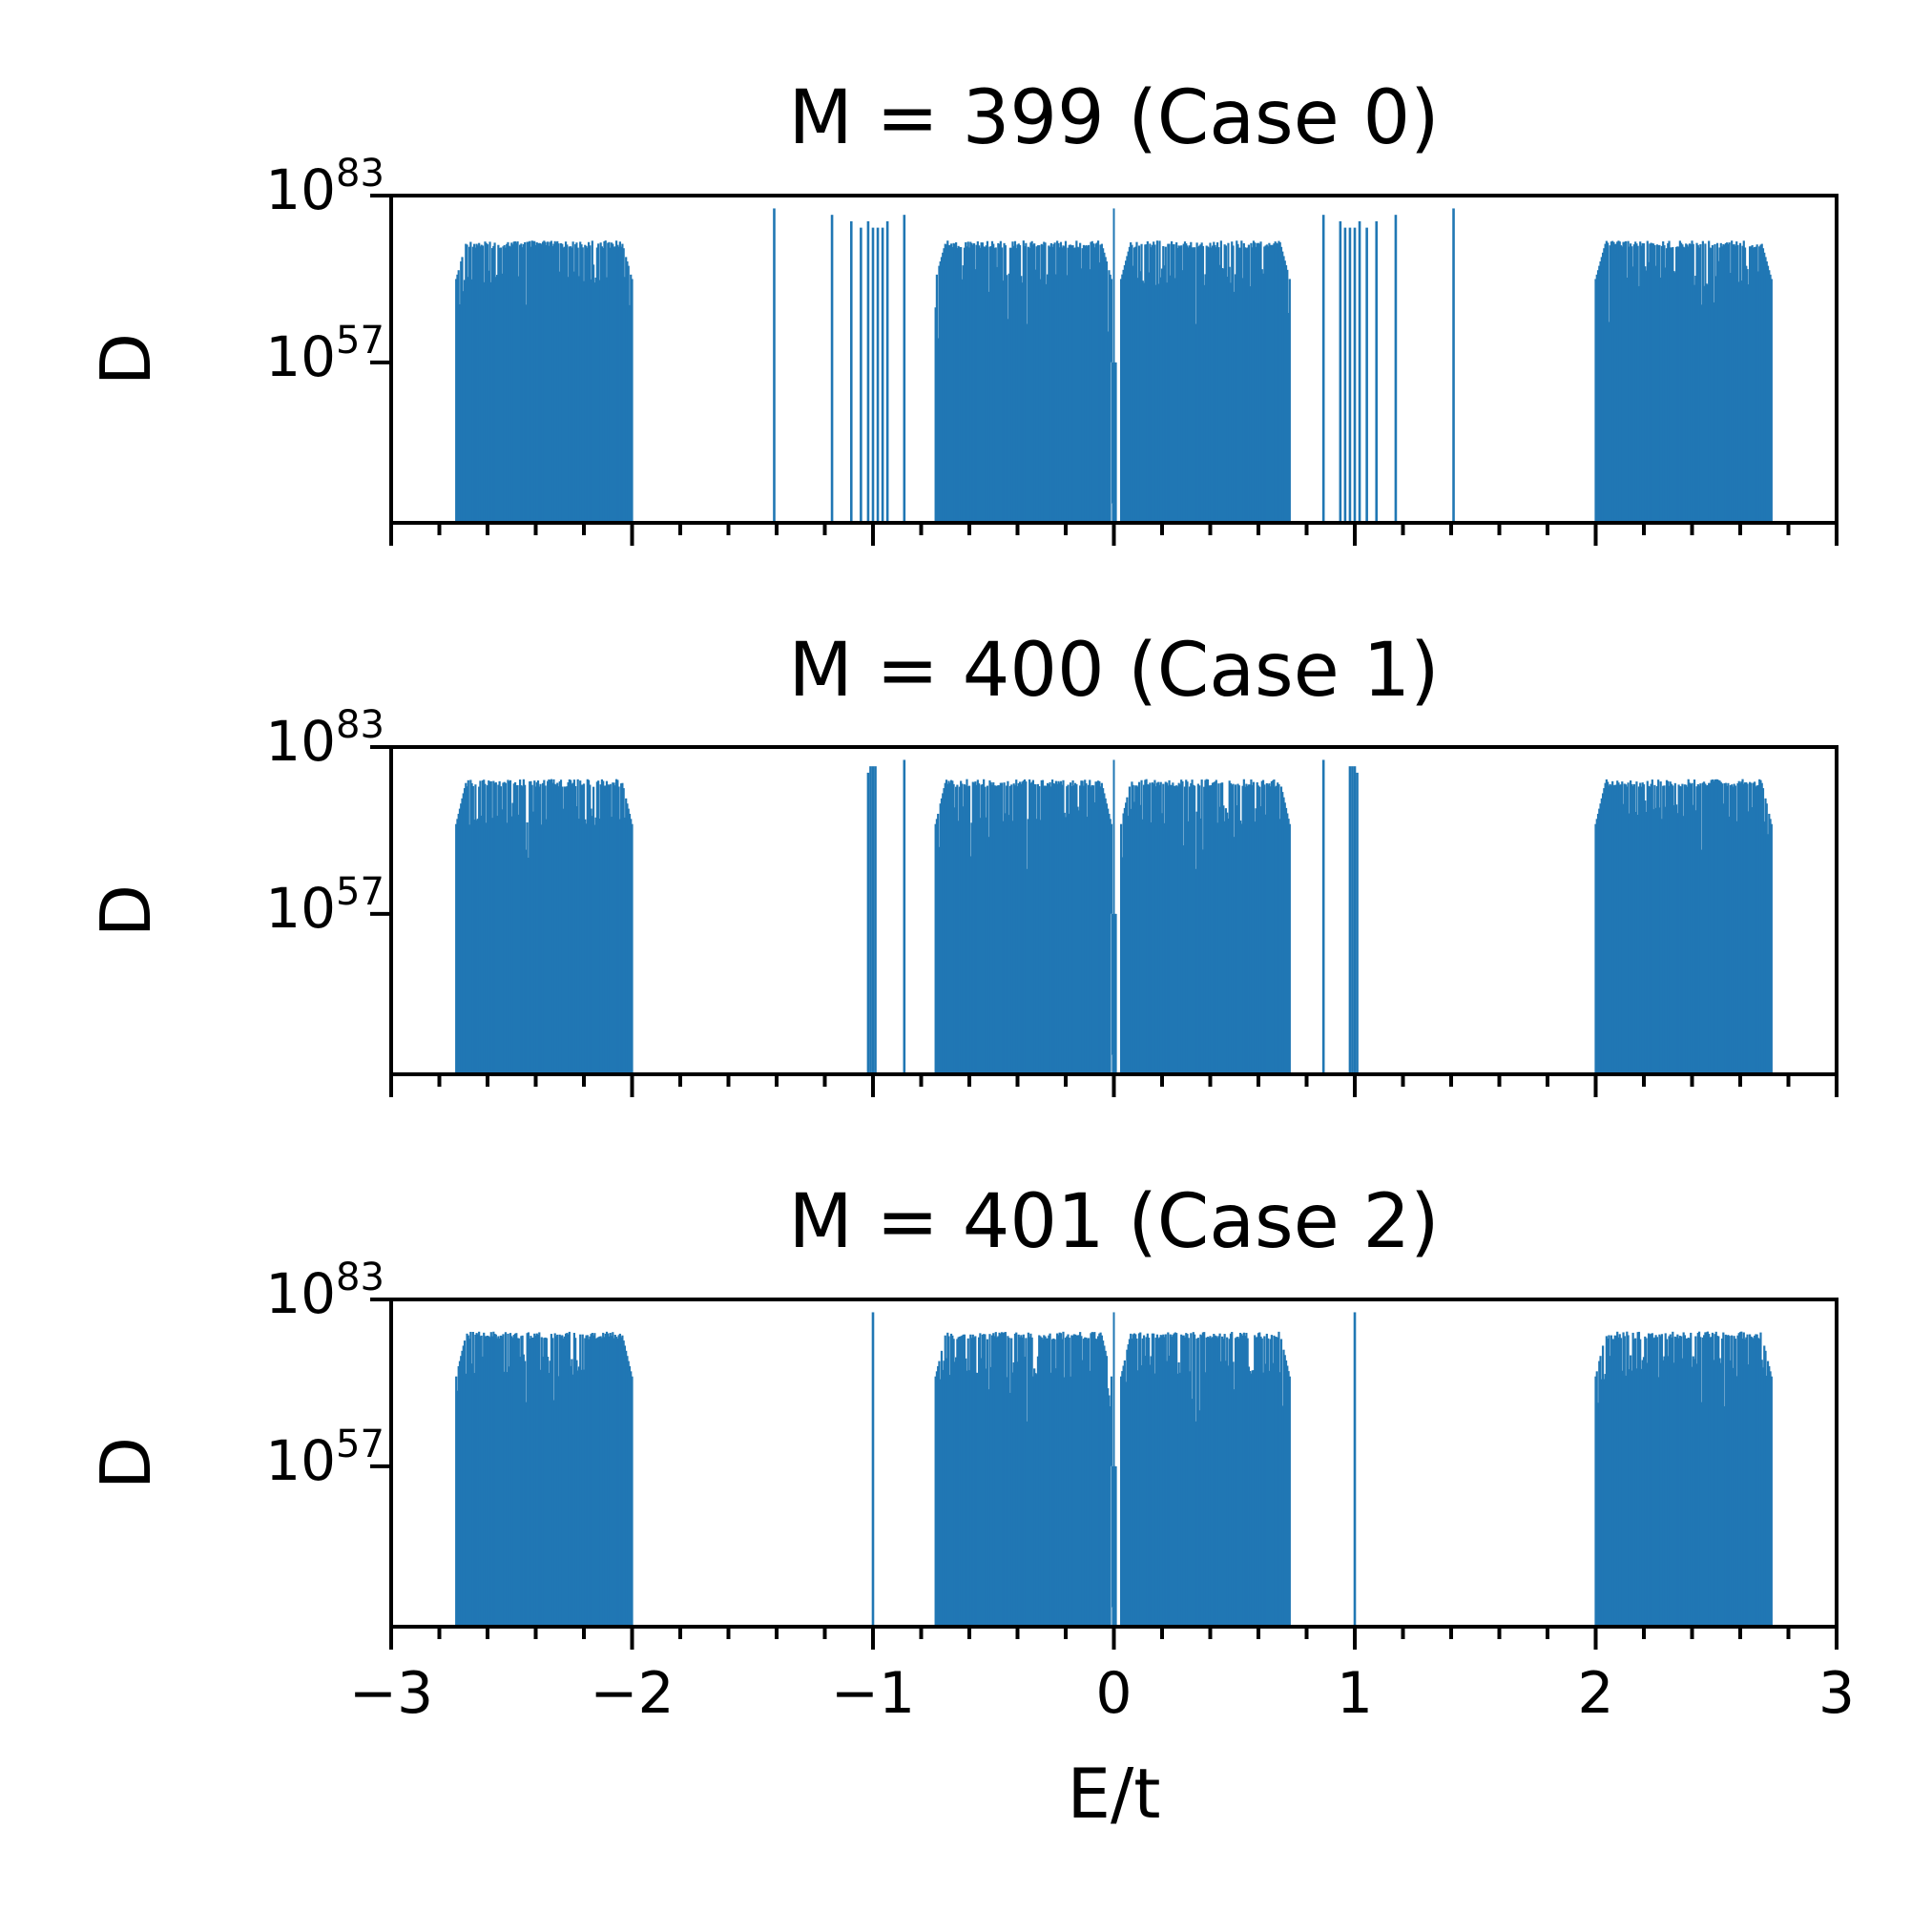 This screenshot has width=1932, height=1932. Describe the element at coordinates (1595, 1693) in the screenshot. I see `x-tick-label: 2` at that location.